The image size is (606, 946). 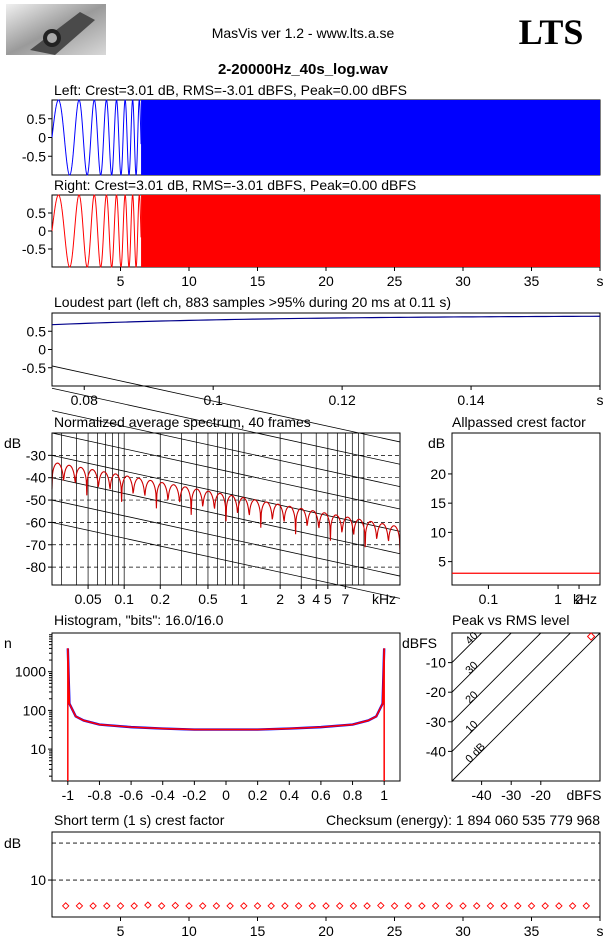 What do you see at coordinates (258, 931) in the screenshot?
I see `short-term-xtick-label: 15` at bounding box center [258, 931].